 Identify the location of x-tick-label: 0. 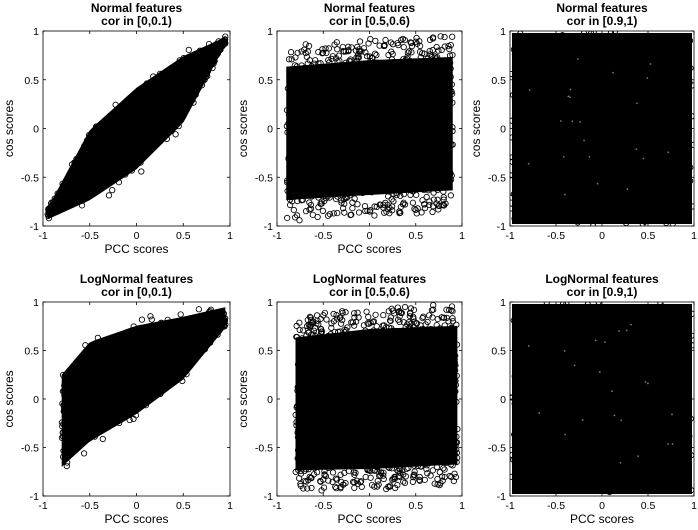
(602, 236).